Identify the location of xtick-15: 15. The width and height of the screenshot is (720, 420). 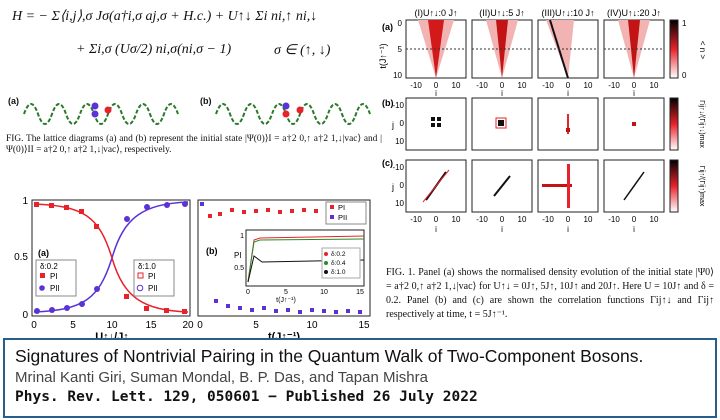
(151, 325).